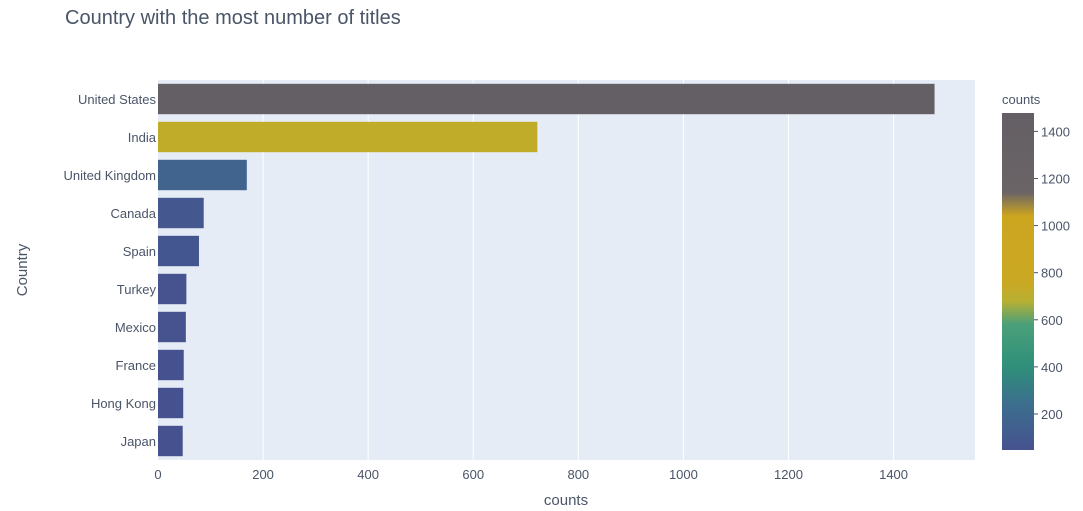  Describe the element at coordinates (133, 213) in the screenshot. I see `y-tick-label: Canada` at that location.